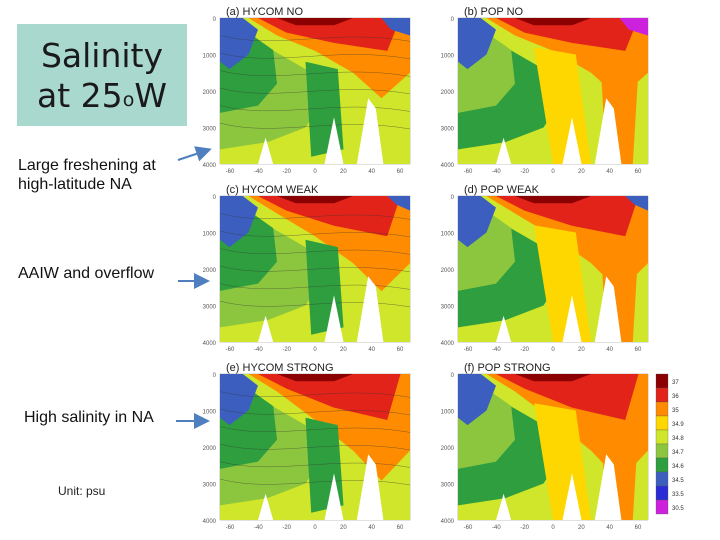 The height and width of the screenshot is (540, 720). I want to click on note-freshening: Large freshening at high-latitude NA, so click(87, 175).